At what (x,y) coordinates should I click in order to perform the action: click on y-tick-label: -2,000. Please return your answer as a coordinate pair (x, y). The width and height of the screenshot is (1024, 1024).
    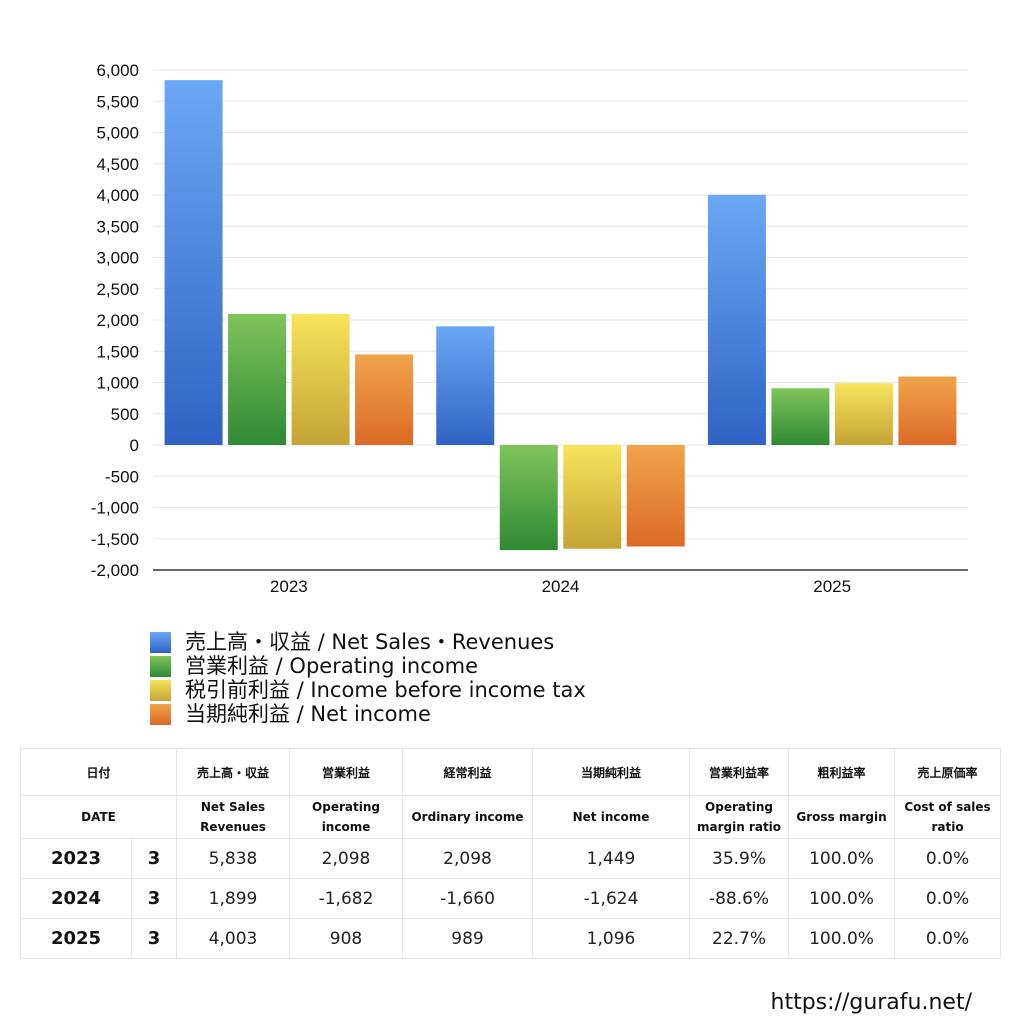
    Looking at the image, I should click on (115, 570).